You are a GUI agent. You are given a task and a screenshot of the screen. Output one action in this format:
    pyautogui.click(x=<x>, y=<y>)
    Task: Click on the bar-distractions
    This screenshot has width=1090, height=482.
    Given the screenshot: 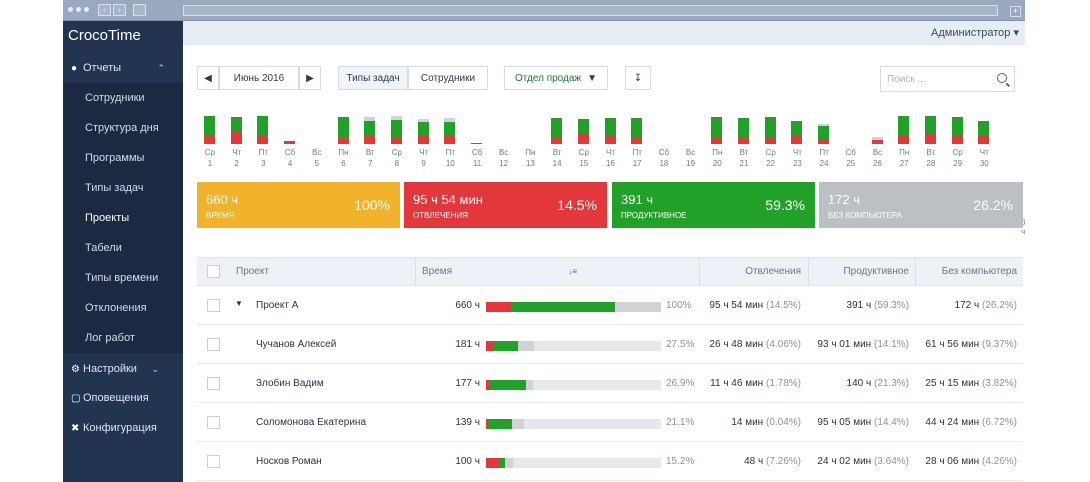 What is the action you would take?
    pyautogui.click(x=488, y=385)
    